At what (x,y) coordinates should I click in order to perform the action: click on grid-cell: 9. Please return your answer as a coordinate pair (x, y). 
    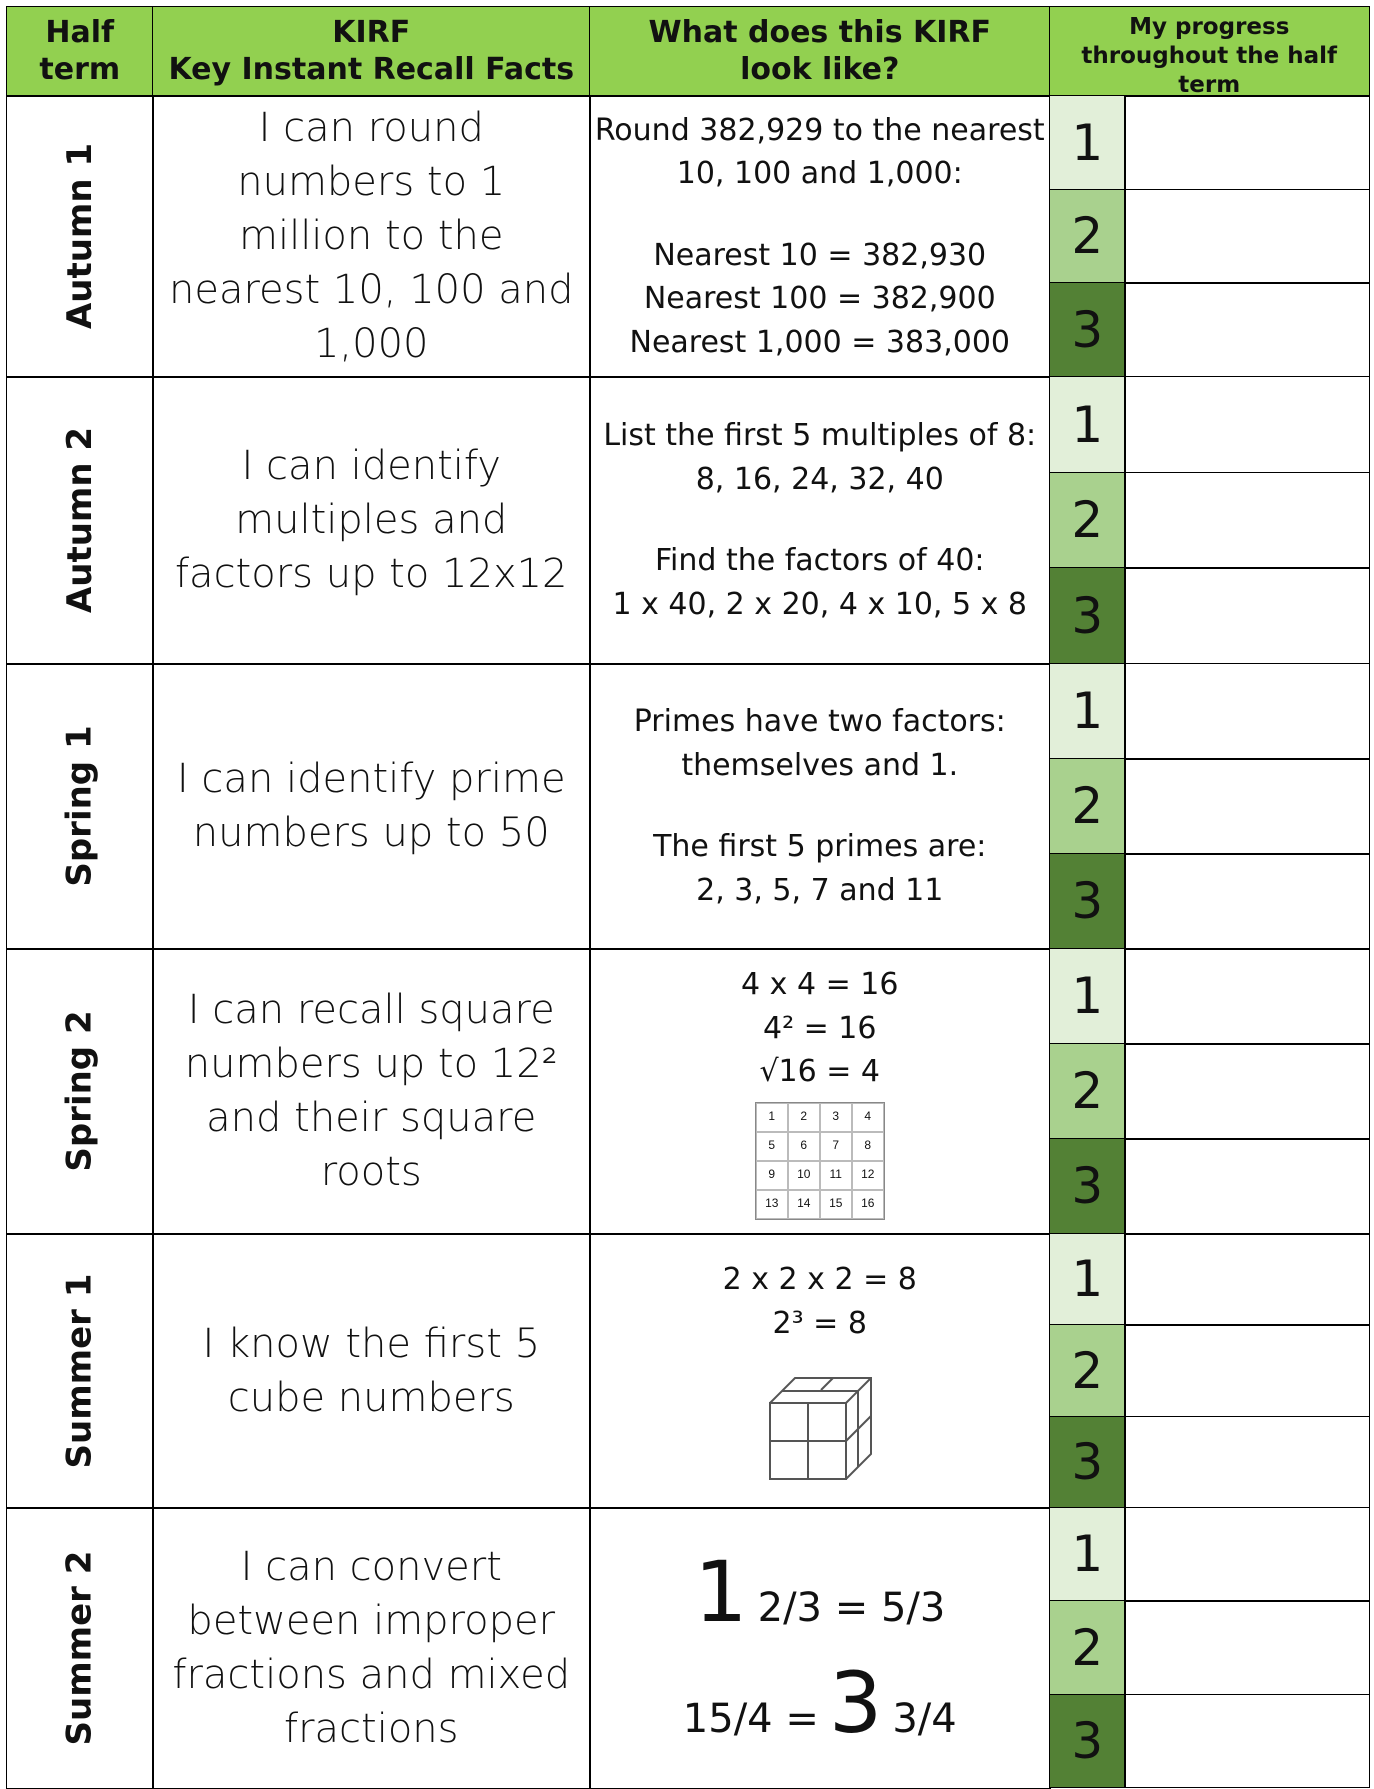
    Looking at the image, I should click on (771, 1175).